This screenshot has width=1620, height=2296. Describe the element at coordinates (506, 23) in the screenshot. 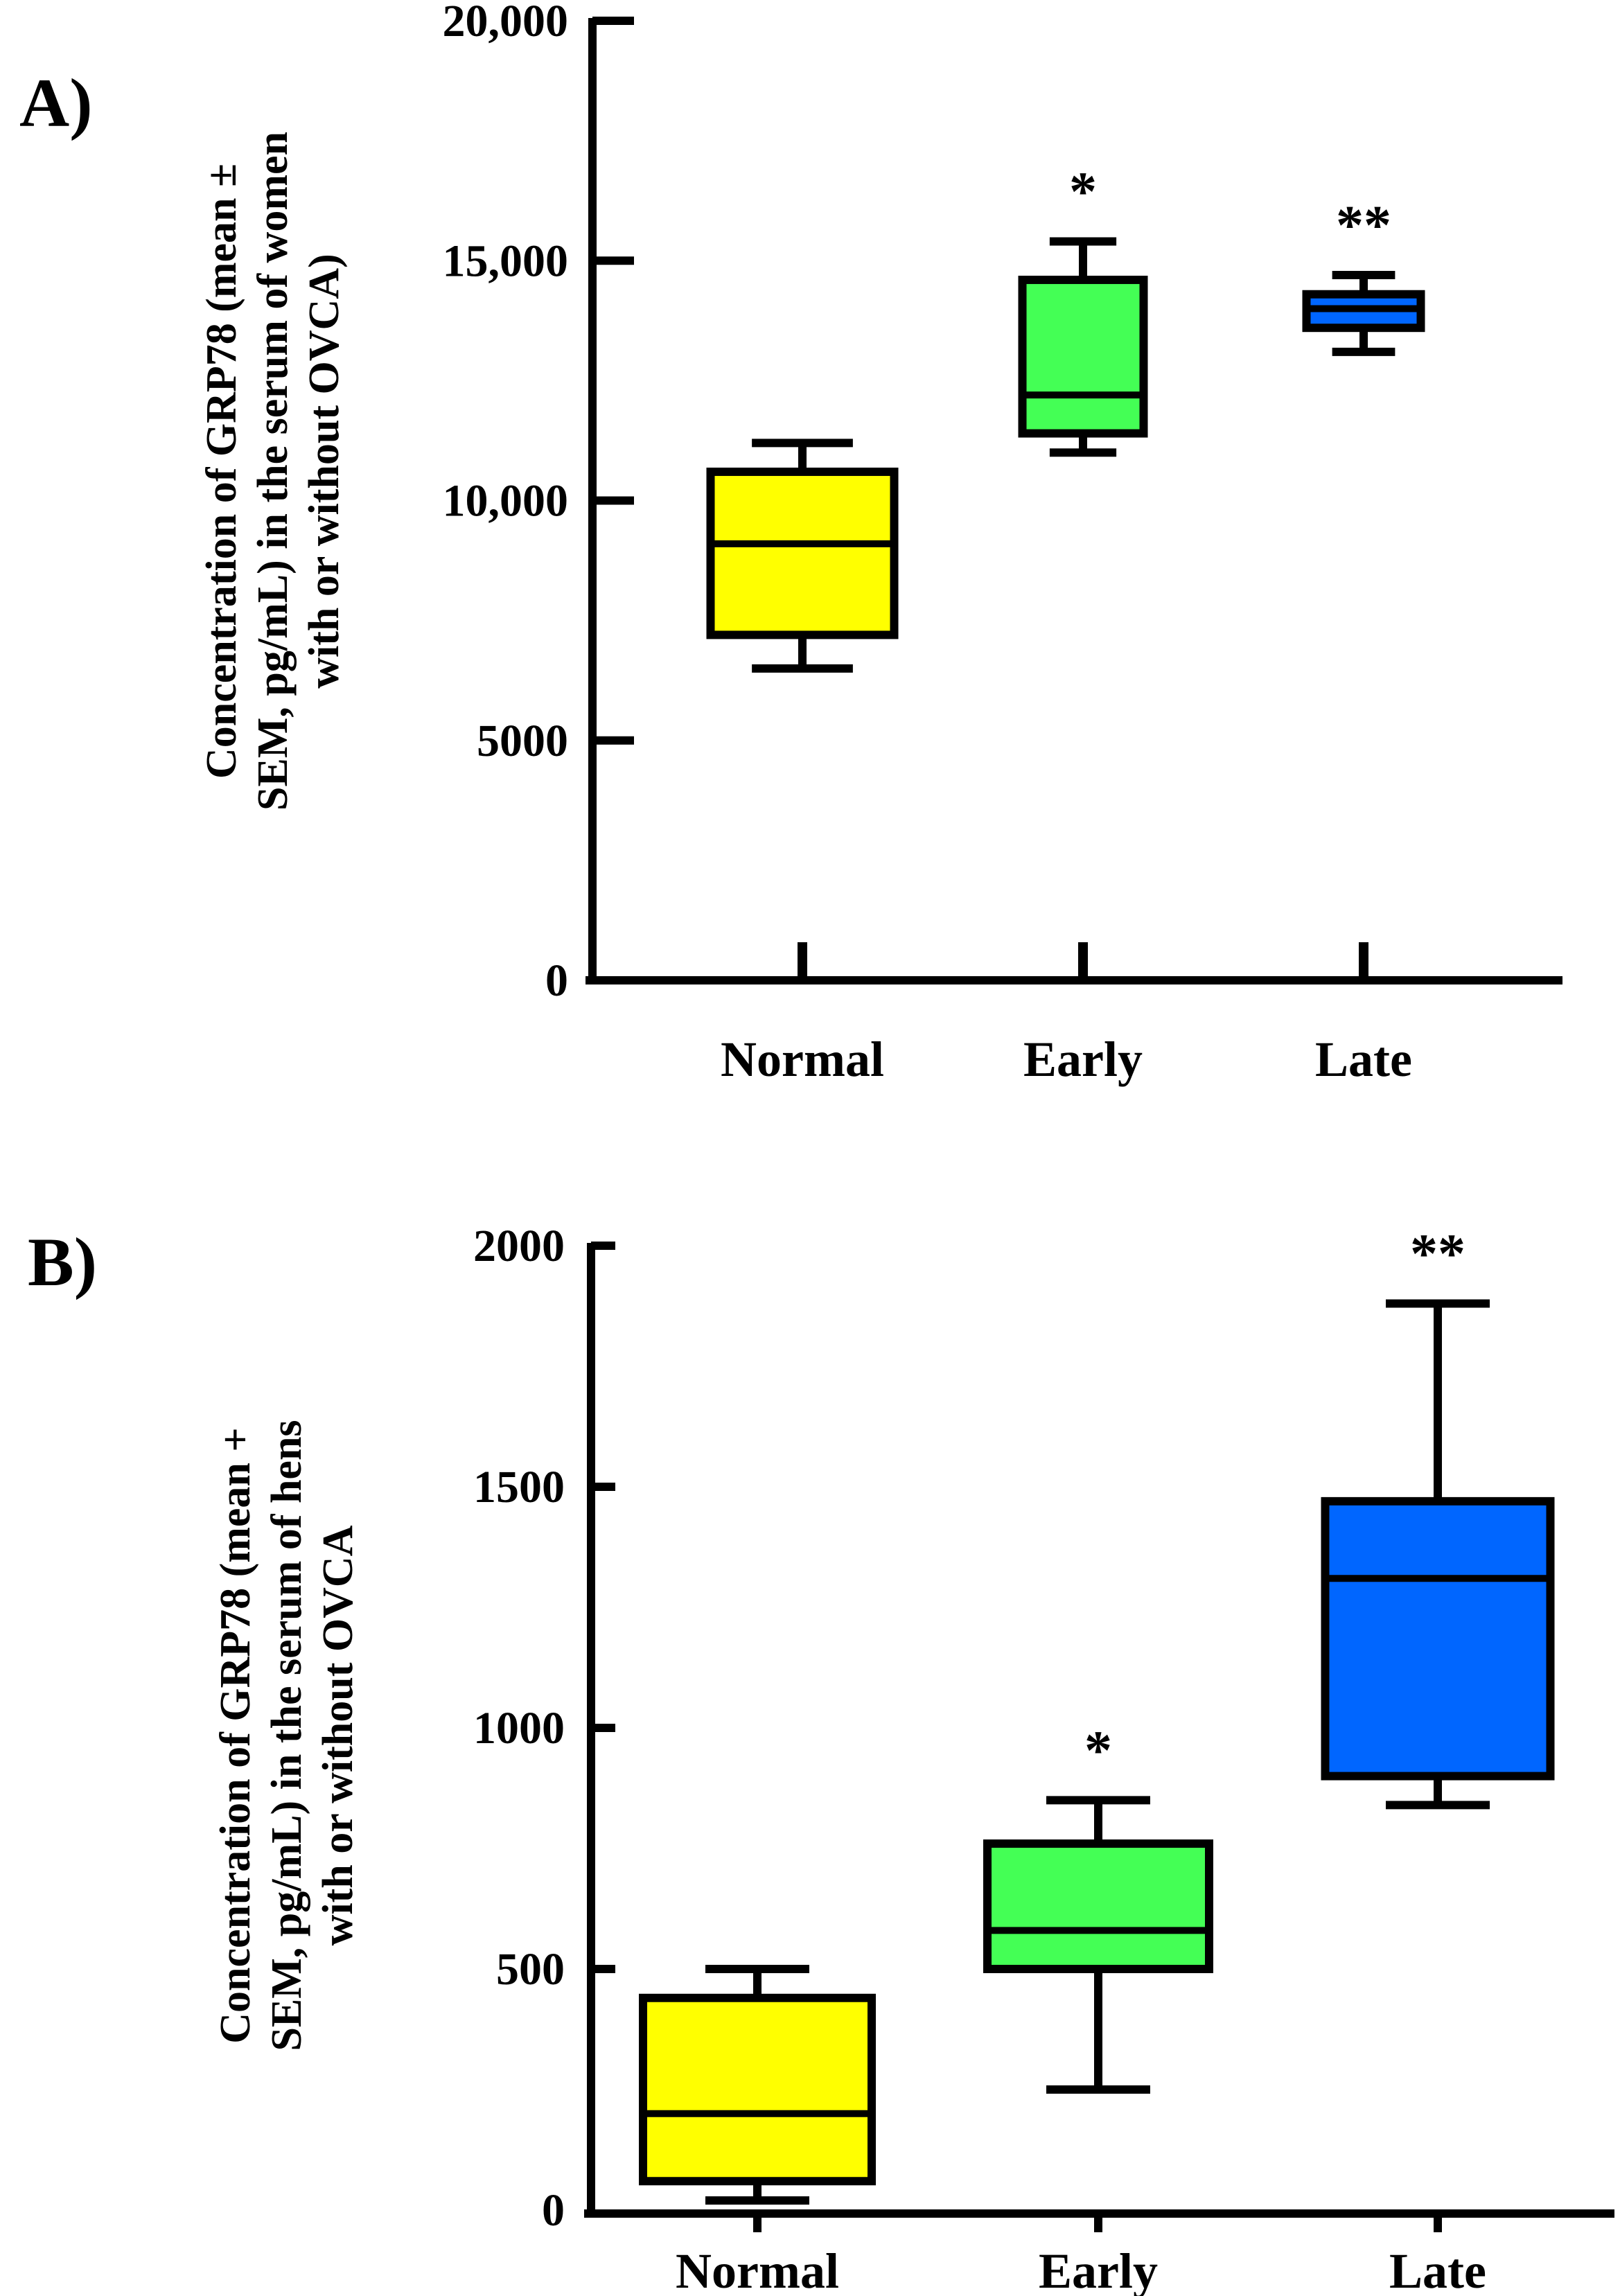

I see `y-tick-label: 20,000` at that location.